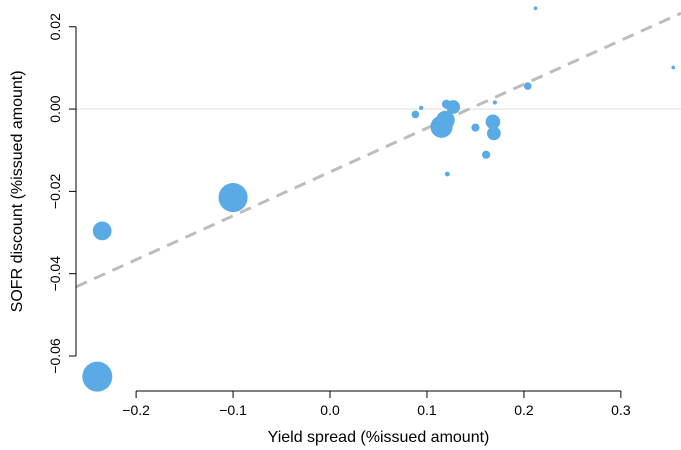 The width and height of the screenshot is (681, 450). What do you see at coordinates (621, 410) in the screenshot?
I see `x-tick-label: 0.3` at bounding box center [621, 410].